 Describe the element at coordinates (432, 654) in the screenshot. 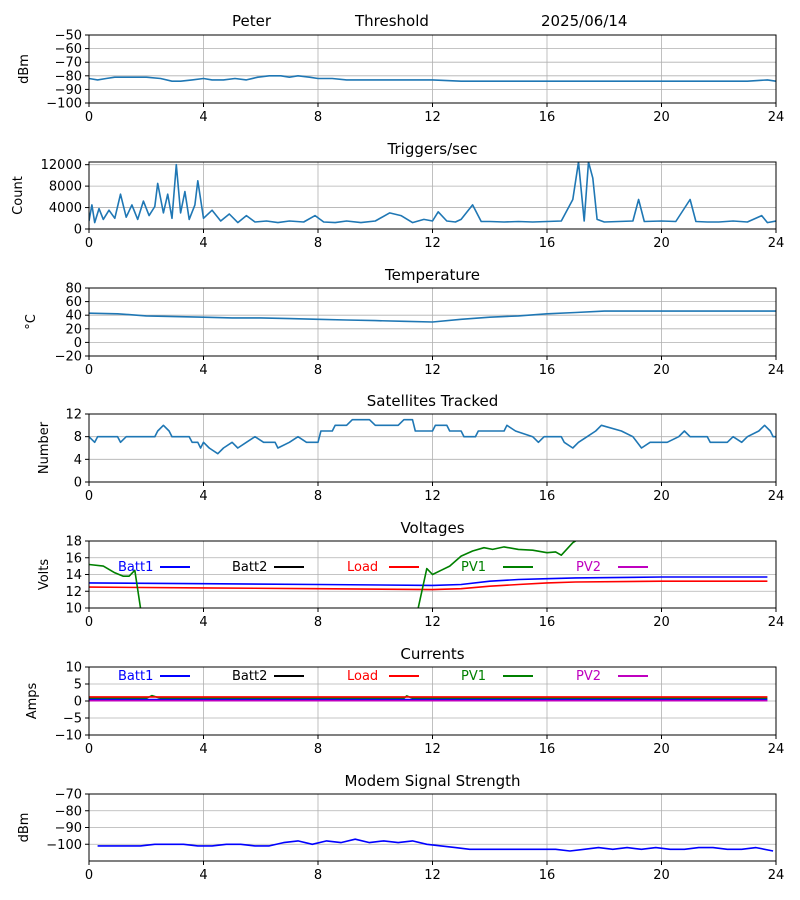

I see `chart-title: Currents` at that location.